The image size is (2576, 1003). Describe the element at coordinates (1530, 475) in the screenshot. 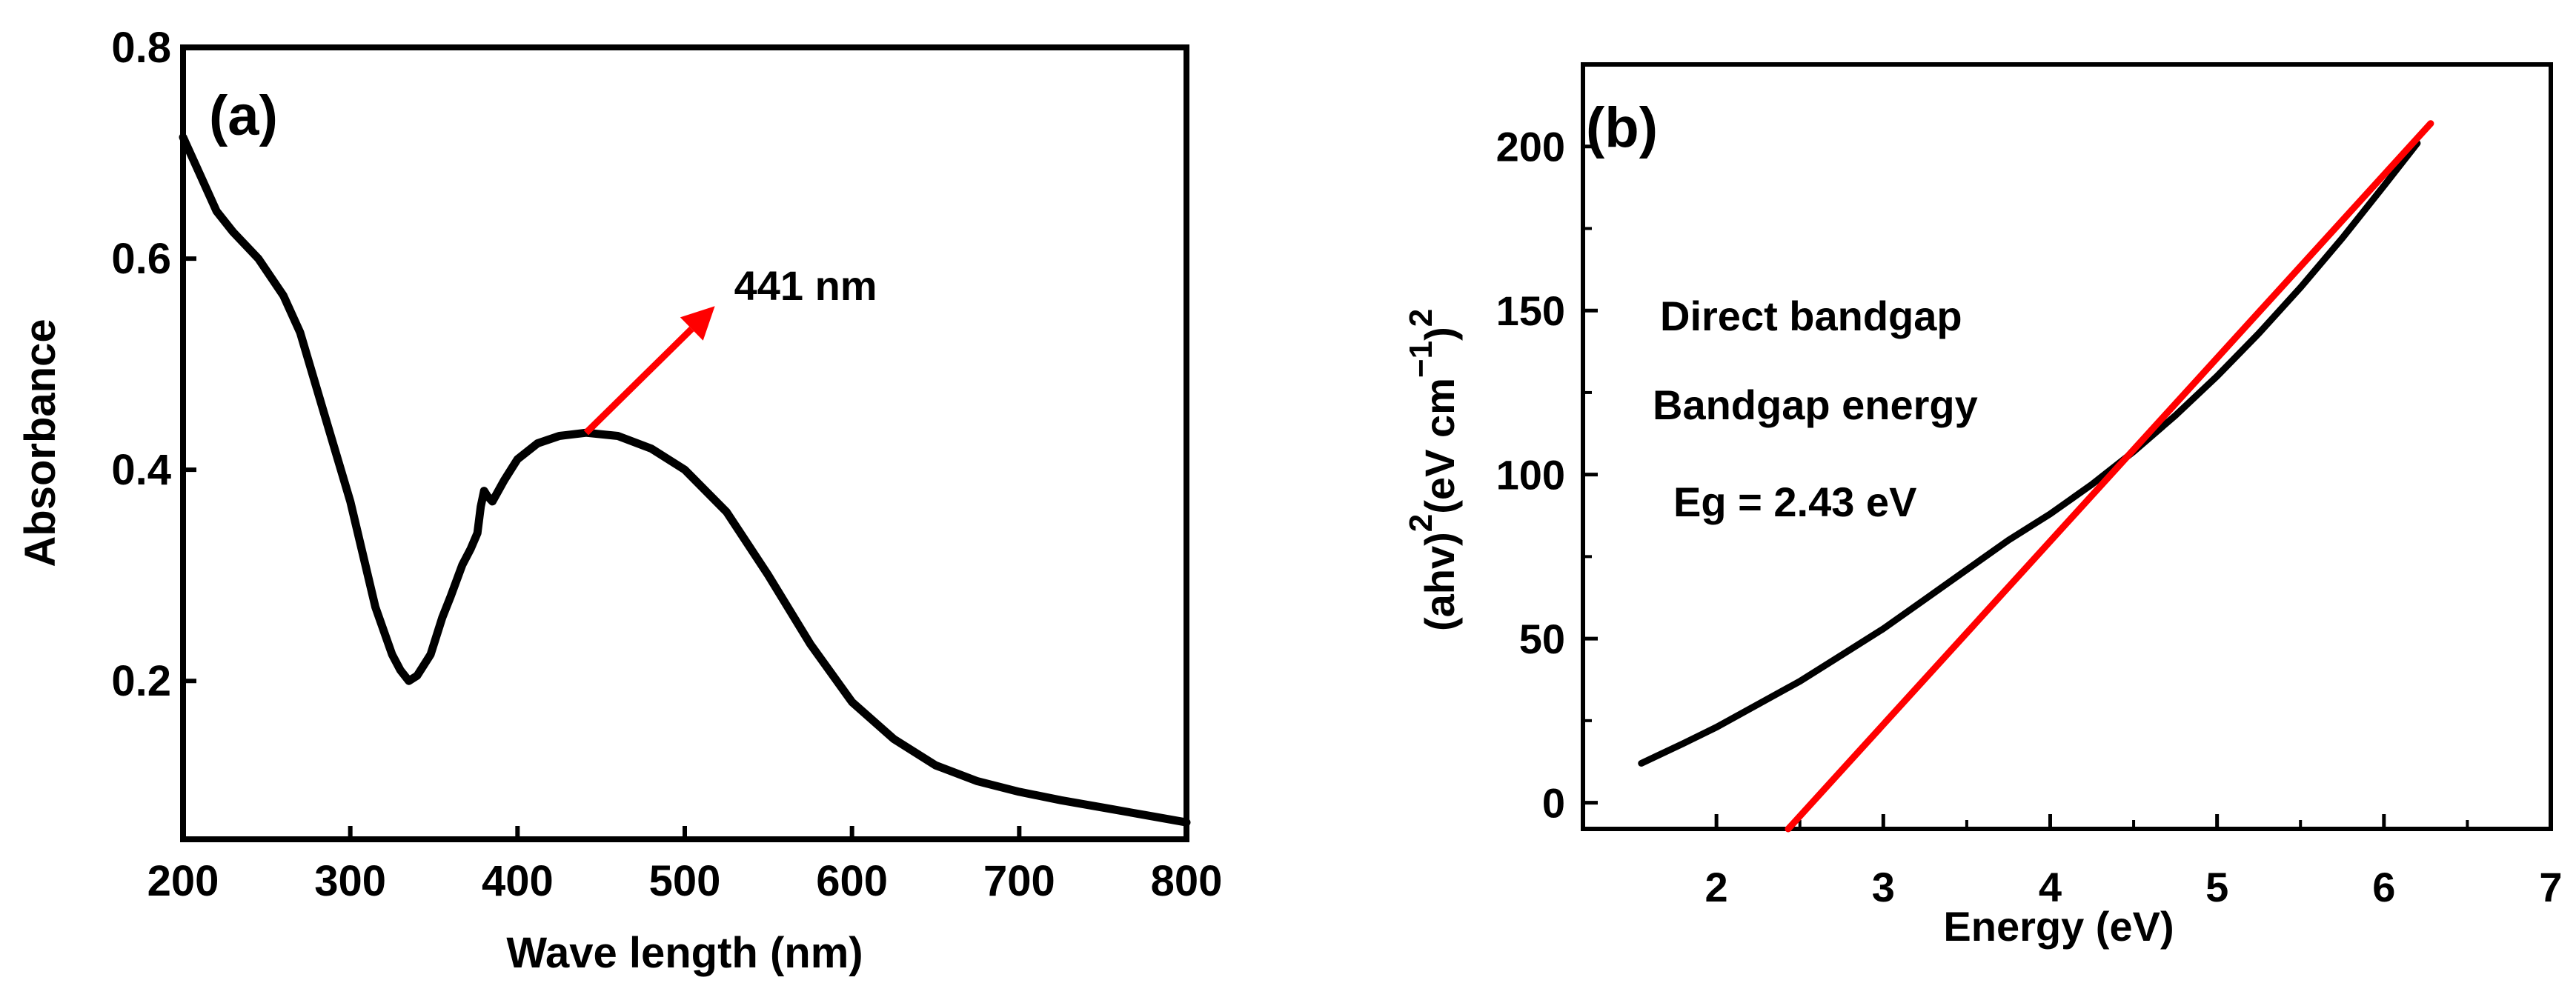

I see `y-tick-label: 100` at that location.